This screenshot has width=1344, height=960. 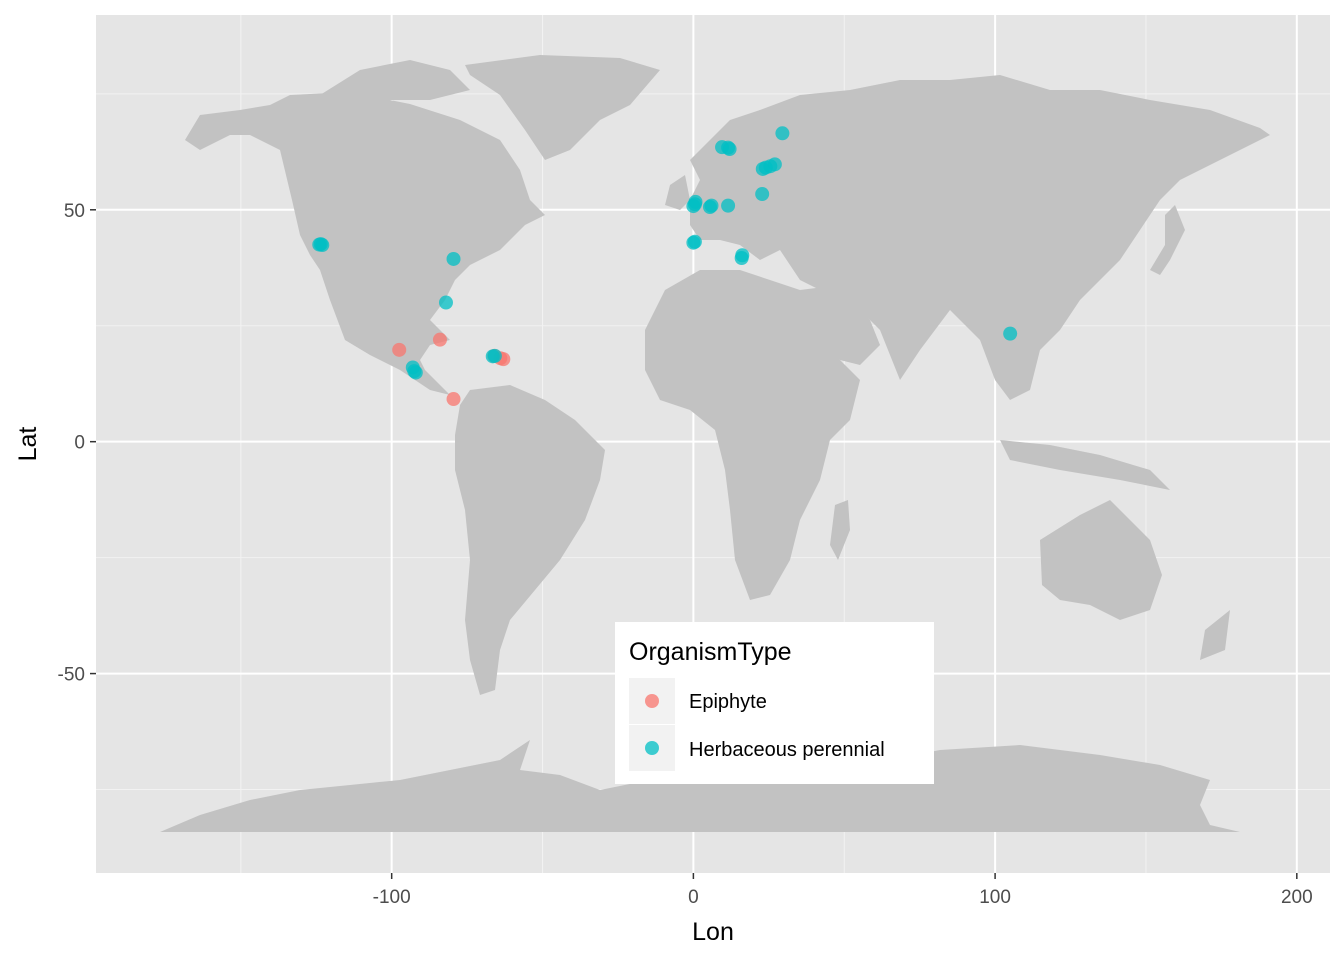 What do you see at coordinates (74, 211) in the screenshot?
I see `y-tick-label: 50` at bounding box center [74, 211].